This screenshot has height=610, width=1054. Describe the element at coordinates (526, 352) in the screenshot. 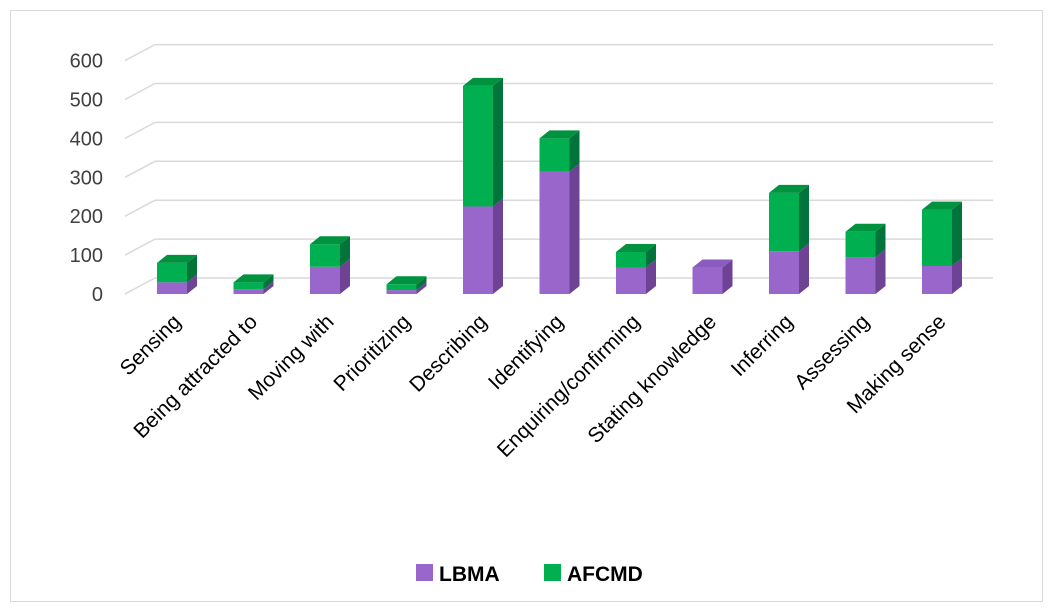

I see `x-category-label: Identifying` at that location.